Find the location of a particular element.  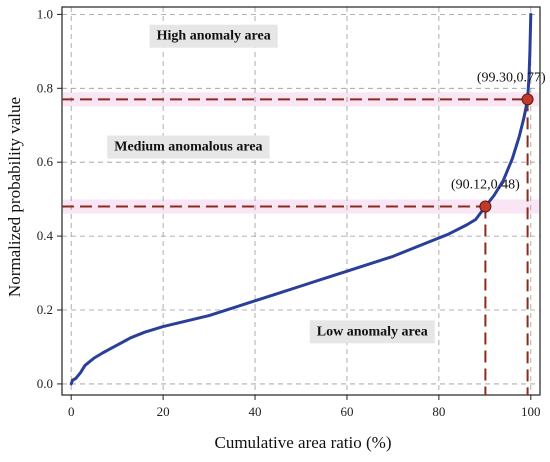

y-tick-label-5: 1.0 is located at coordinates (45, 13).